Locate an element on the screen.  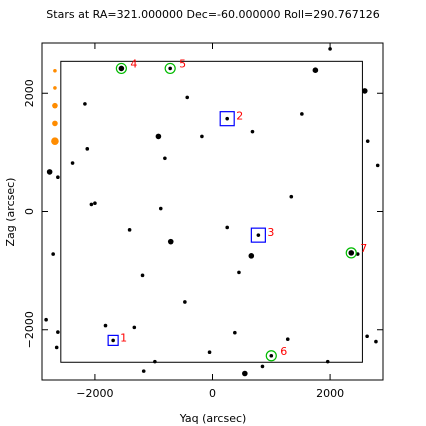
x-tick-label: 0 is located at coordinates (212, 393).